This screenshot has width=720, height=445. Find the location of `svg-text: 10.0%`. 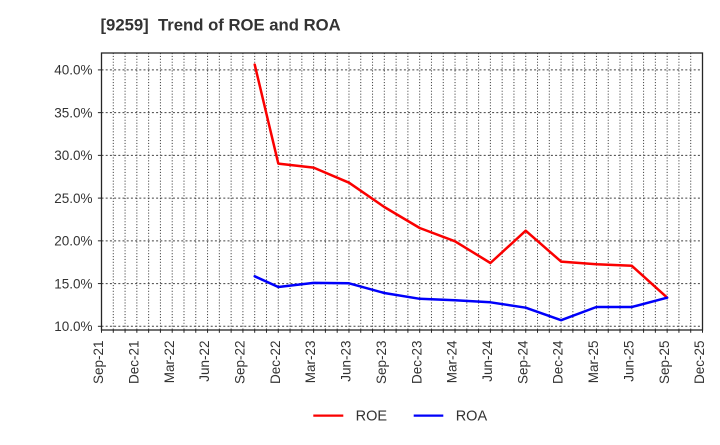

svg-text: 10.0% is located at coordinates (73, 326).